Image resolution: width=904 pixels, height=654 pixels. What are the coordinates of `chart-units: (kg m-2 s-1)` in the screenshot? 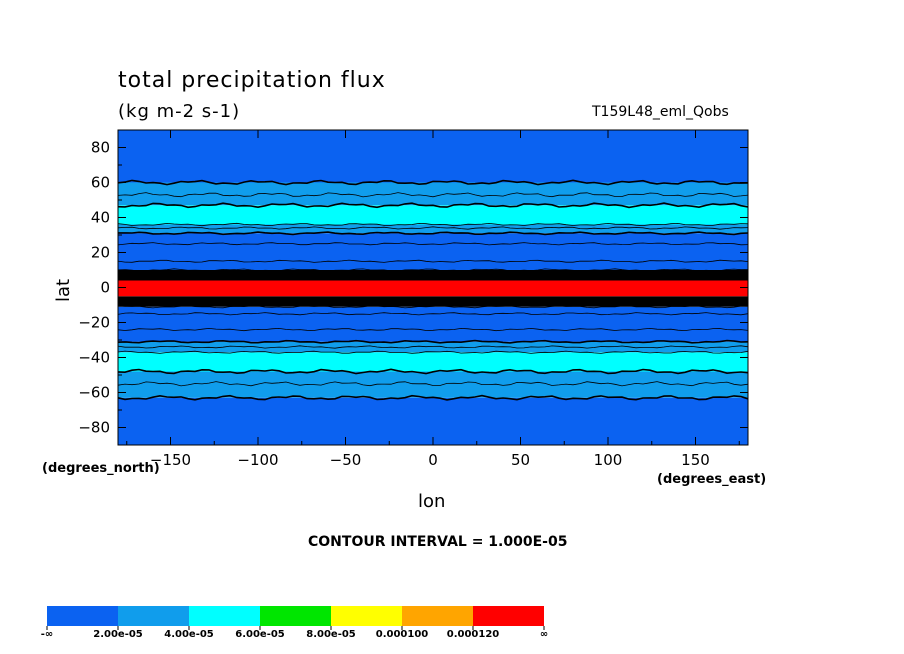 It's located at (179, 111).